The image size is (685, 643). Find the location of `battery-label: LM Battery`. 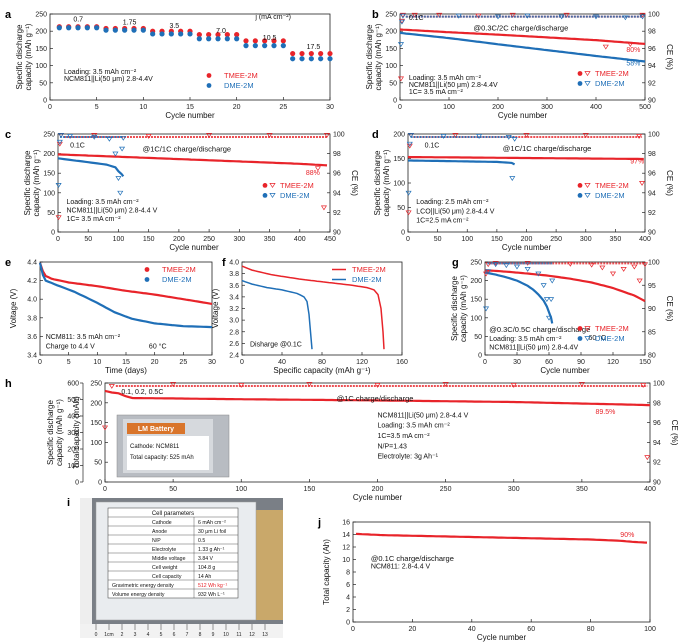

battery-label: LM Battery is located at coordinates (156, 429).